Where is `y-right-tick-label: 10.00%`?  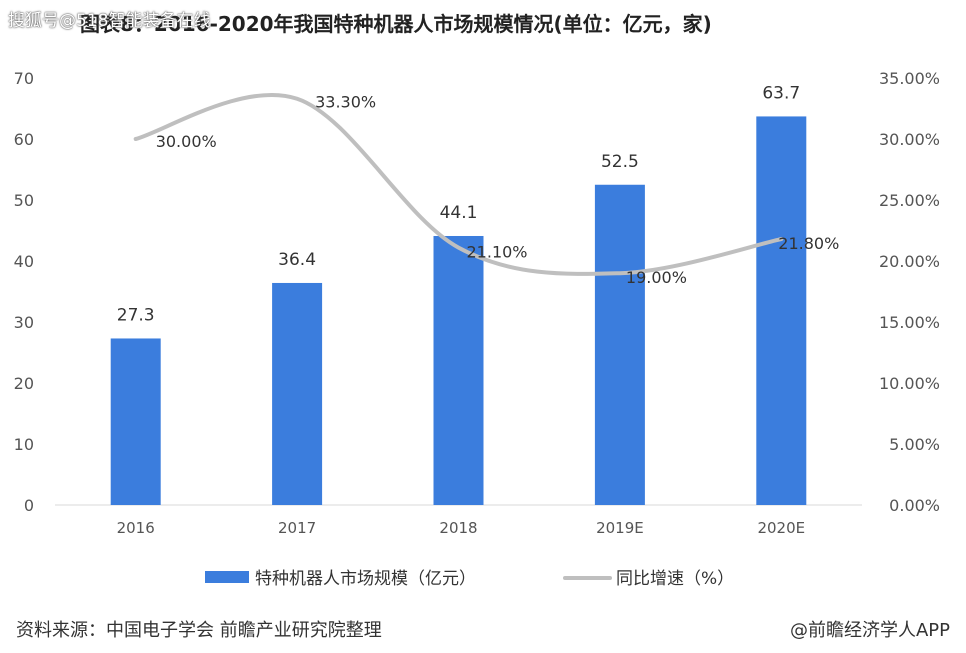 y-right-tick-label: 10.00% is located at coordinates (909, 383).